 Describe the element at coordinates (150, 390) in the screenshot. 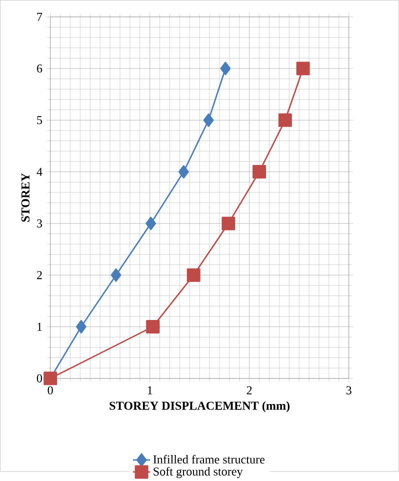

I see `x-tick-label: 1` at that location.